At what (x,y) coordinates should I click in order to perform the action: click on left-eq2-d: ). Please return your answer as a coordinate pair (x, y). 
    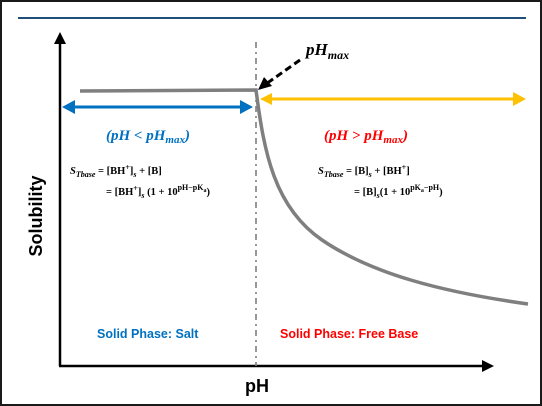
    Looking at the image, I should click on (208, 192).